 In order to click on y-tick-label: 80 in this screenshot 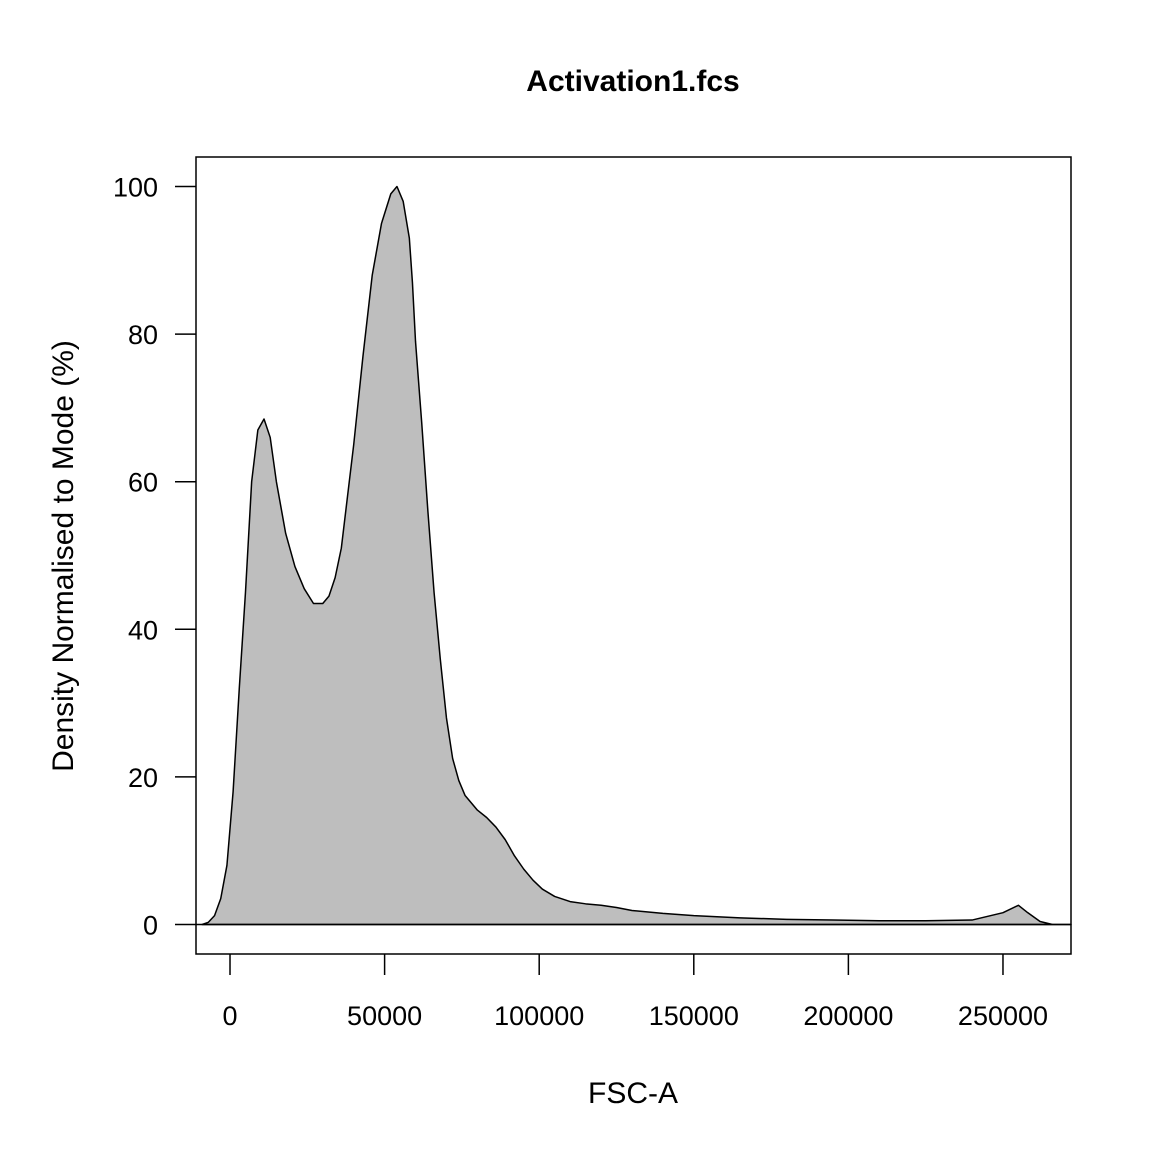, I will do `click(143, 335)`.